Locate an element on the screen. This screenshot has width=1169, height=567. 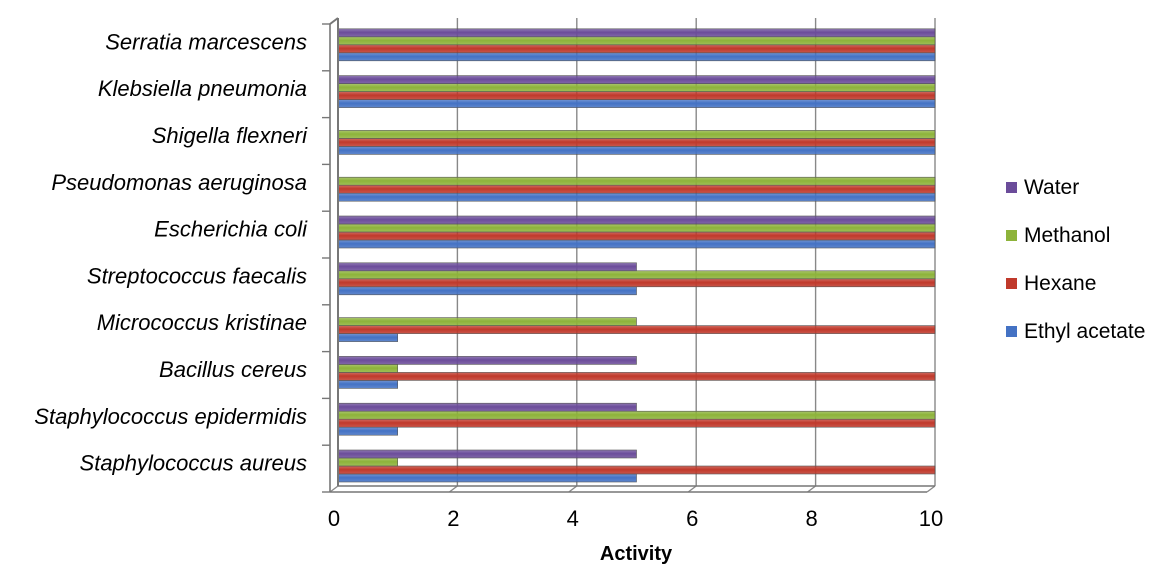
x-tick-label: 2 is located at coordinates (453, 518).